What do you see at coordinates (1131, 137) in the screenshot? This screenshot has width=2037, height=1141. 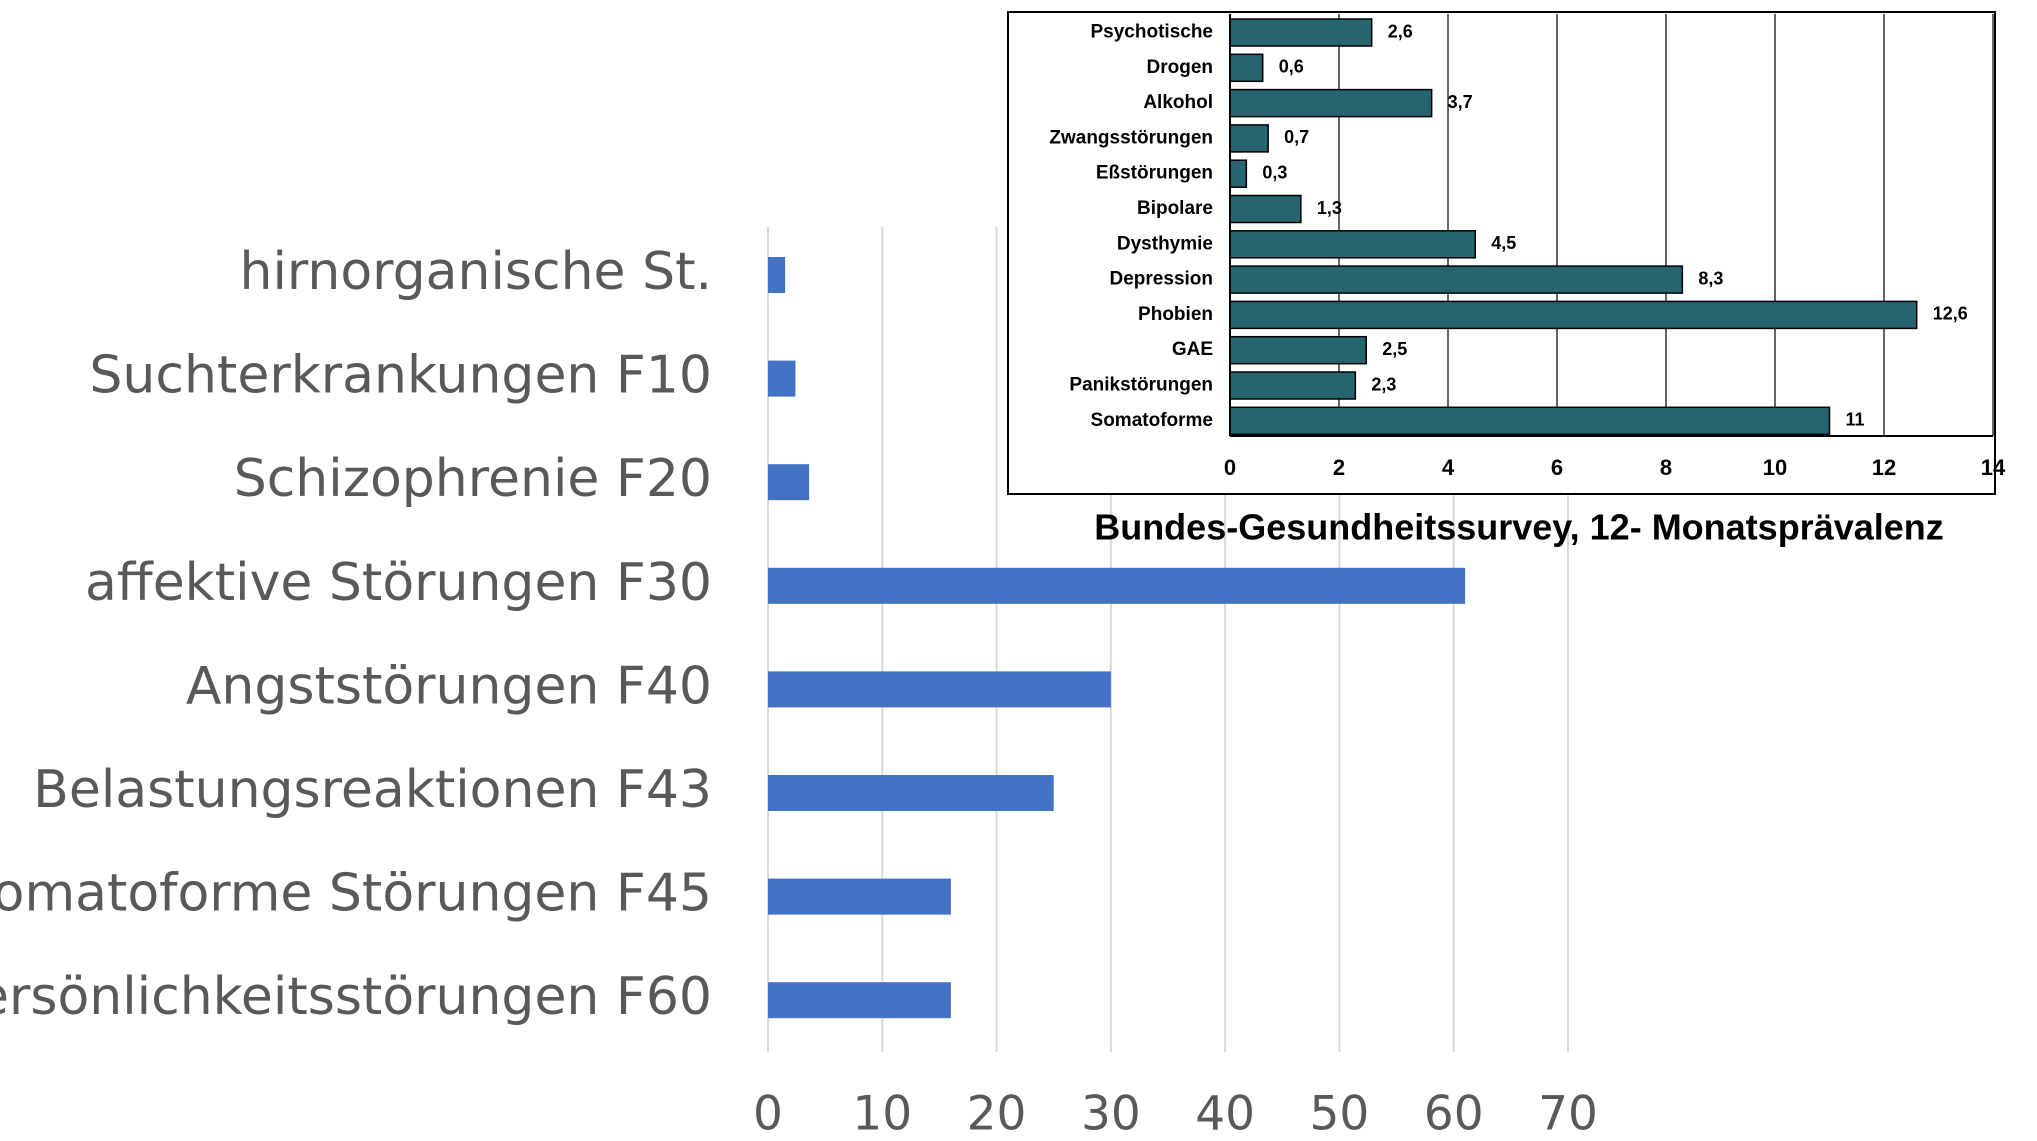 I see `category-label: Zwangsstörungen` at bounding box center [1131, 137].